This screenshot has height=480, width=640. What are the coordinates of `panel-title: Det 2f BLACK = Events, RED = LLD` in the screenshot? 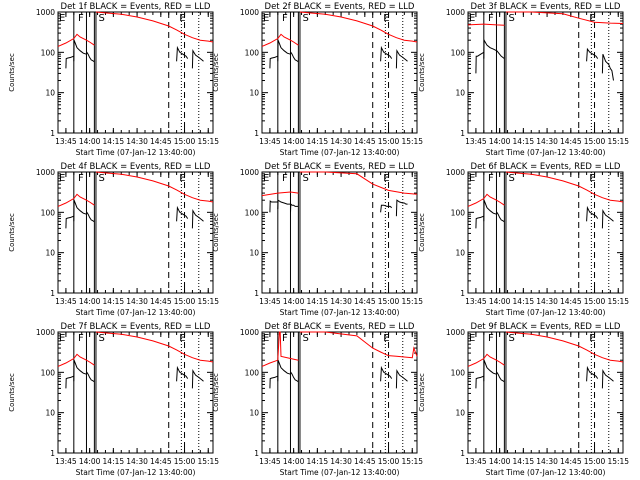 It's located at (340, 7).